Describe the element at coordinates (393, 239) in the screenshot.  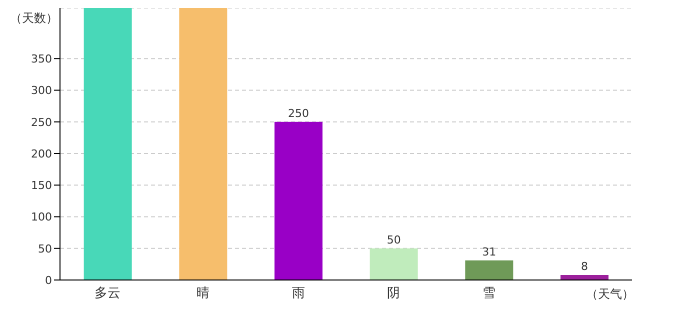
I see `data-label: 50` at that location.